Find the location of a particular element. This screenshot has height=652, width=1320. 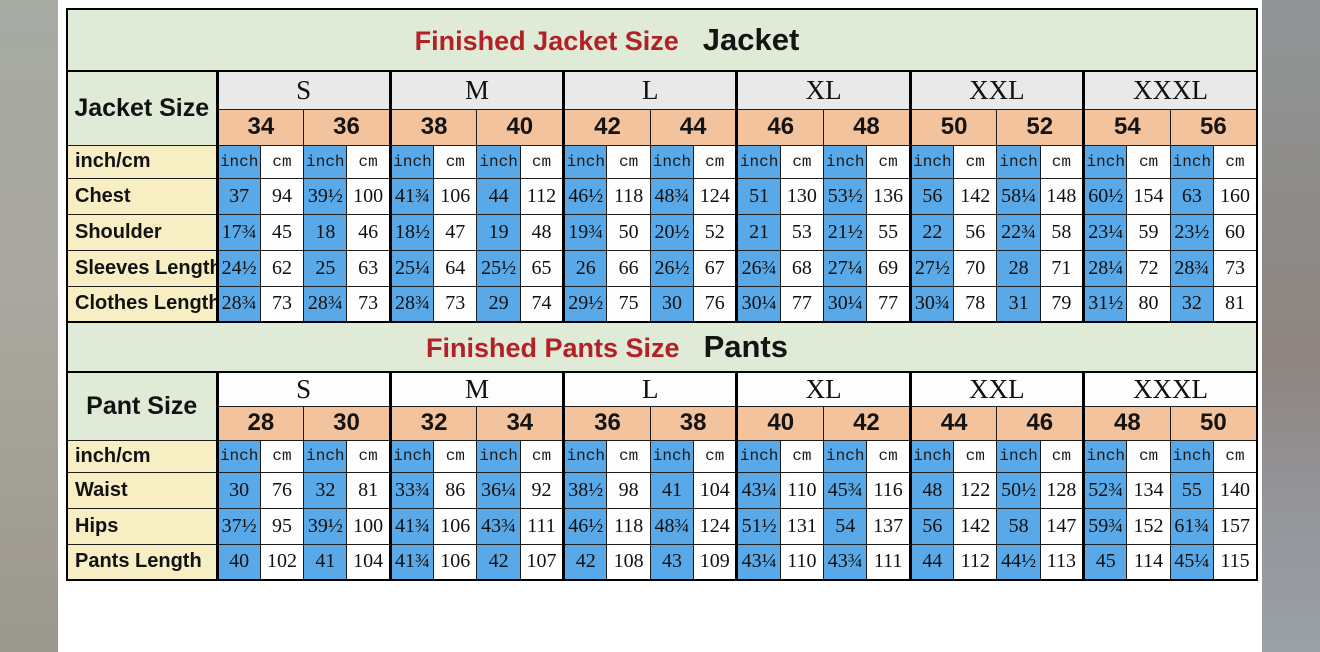

pants-value-cell: 142 is located at coordinates (975, 526).